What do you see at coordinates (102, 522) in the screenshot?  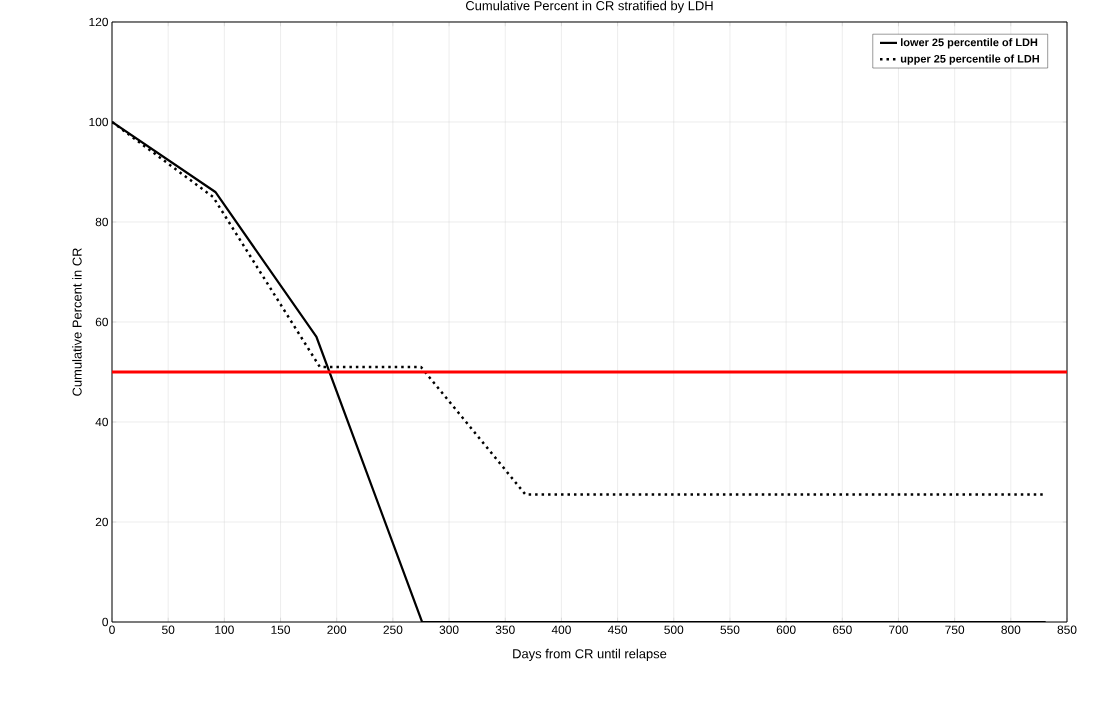 I see `y-tick-label: 20` at bounding box center [102, 522].